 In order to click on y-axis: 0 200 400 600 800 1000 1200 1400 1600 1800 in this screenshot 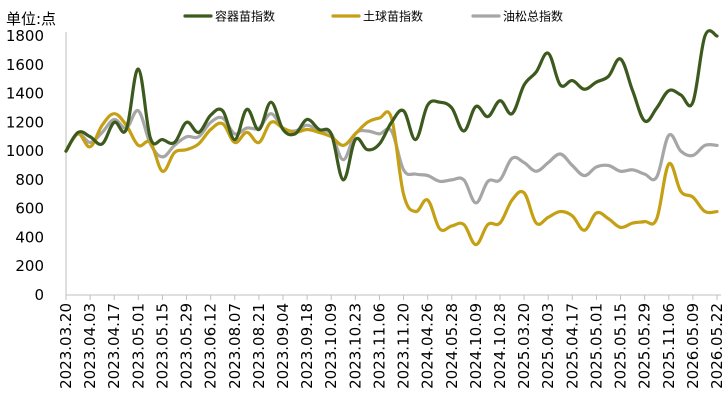, I will do `click(36, 165)`.